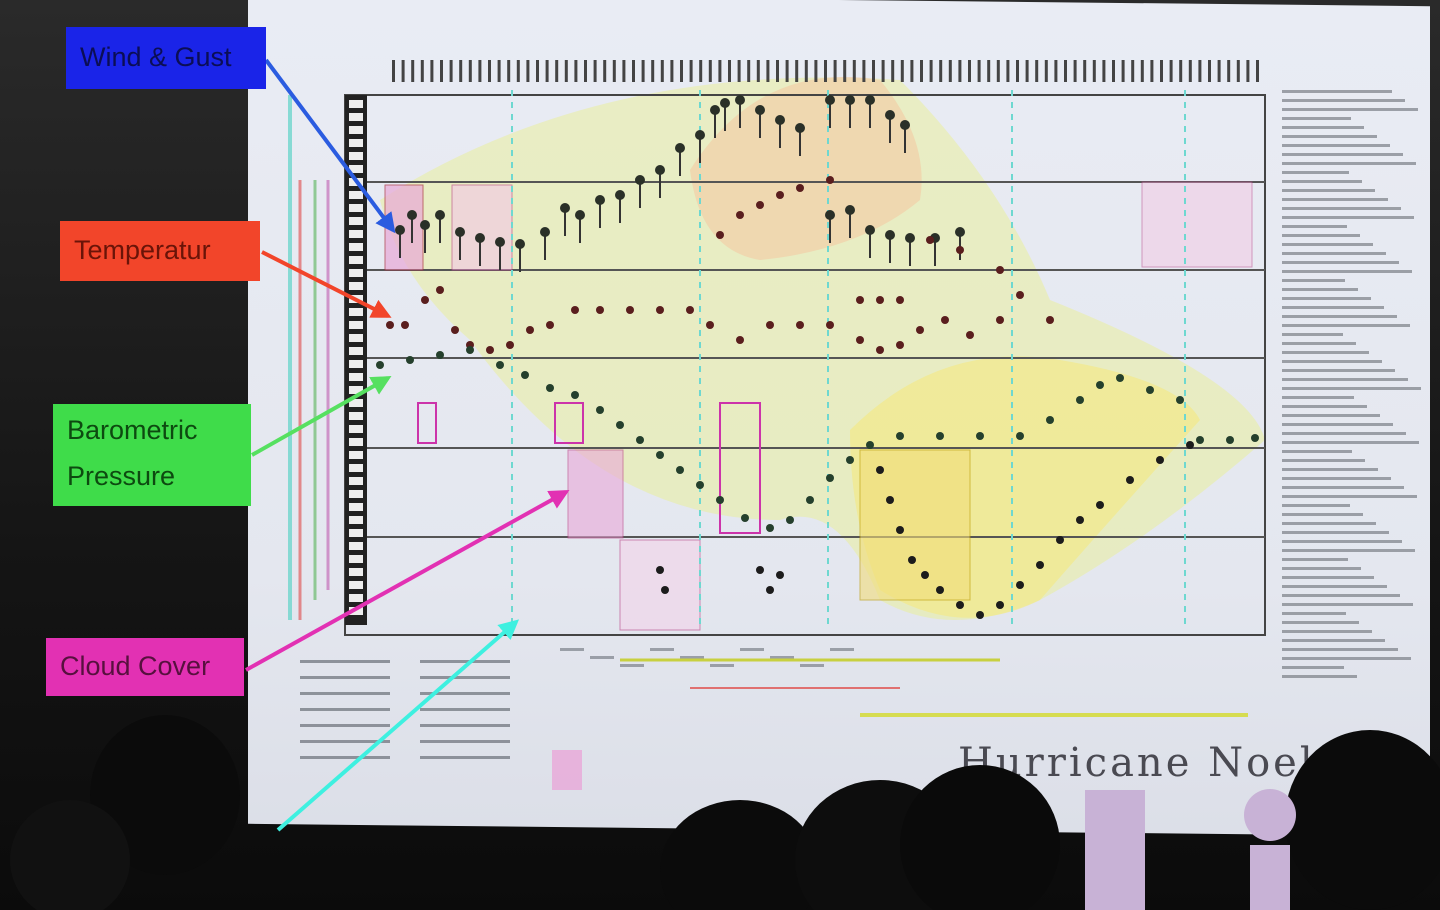 This screenshot has height=910, width=1440. Describe the element at coordinates (321, 416) in the screenshot. I see `pressure-arrow-icon` at that location.